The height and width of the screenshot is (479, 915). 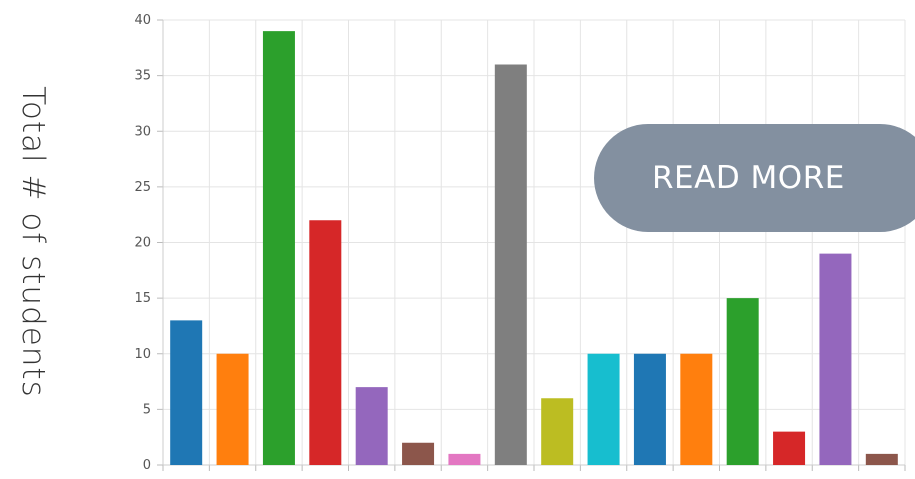 I want to click on y-tick-label: 35, so click(x=142, y=76).